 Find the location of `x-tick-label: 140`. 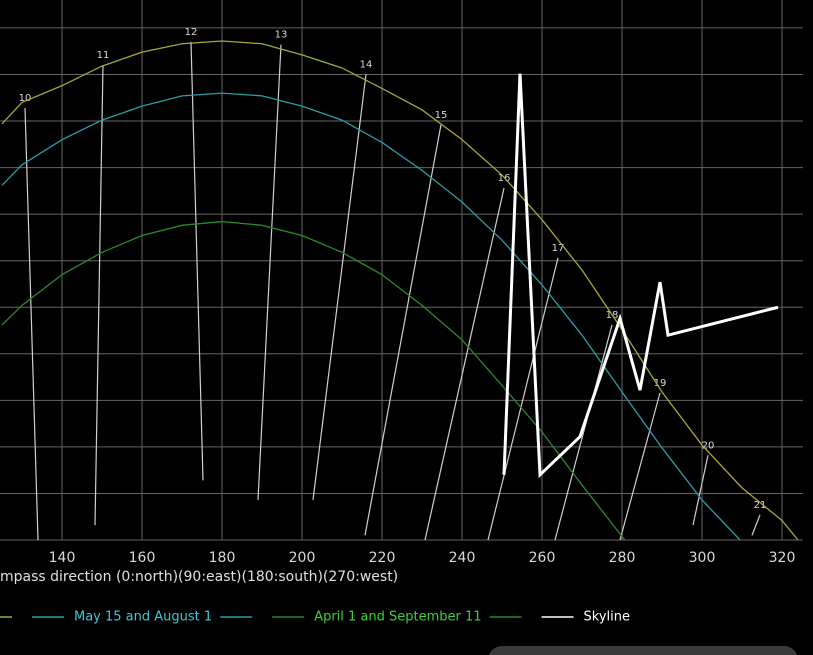

x-tick-label: 140 is located at coordinates (62, 558).